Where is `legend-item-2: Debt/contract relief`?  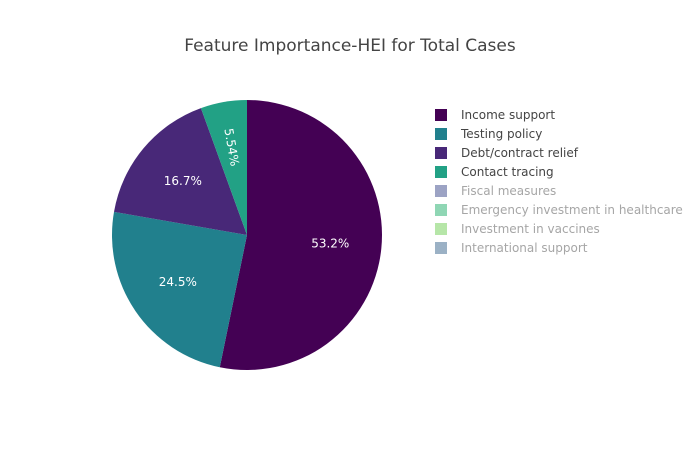
legend-item-2: Debt/contract relief is located at coordinates (507, 153).